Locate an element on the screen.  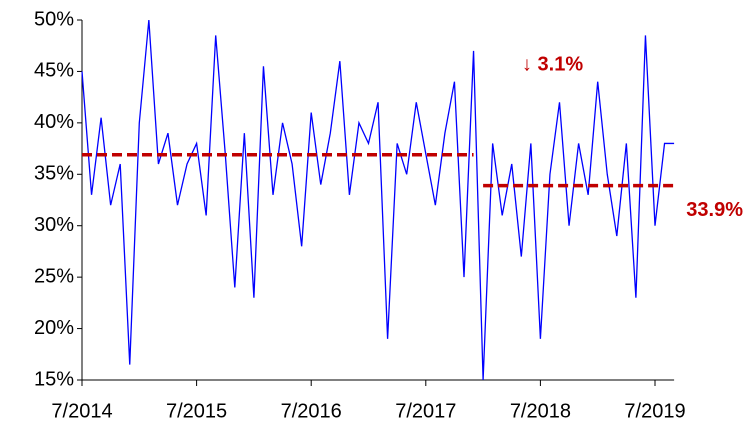
y-tick-label: 15% is located at coordinates (54, 379).